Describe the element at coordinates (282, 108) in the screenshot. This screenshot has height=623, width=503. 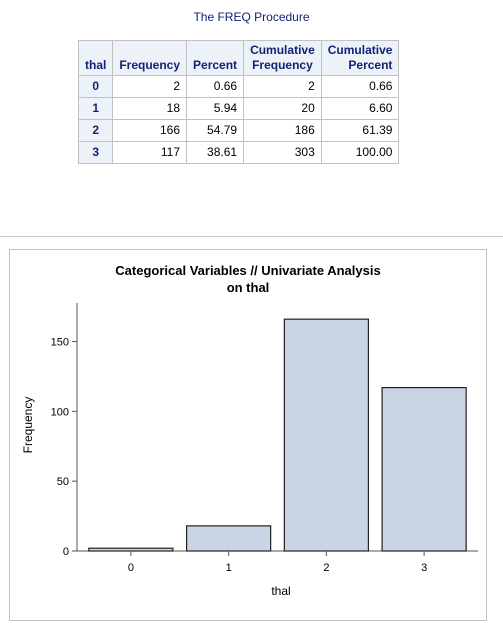
I see `cell-cumulative-frequency: 20` at that location.